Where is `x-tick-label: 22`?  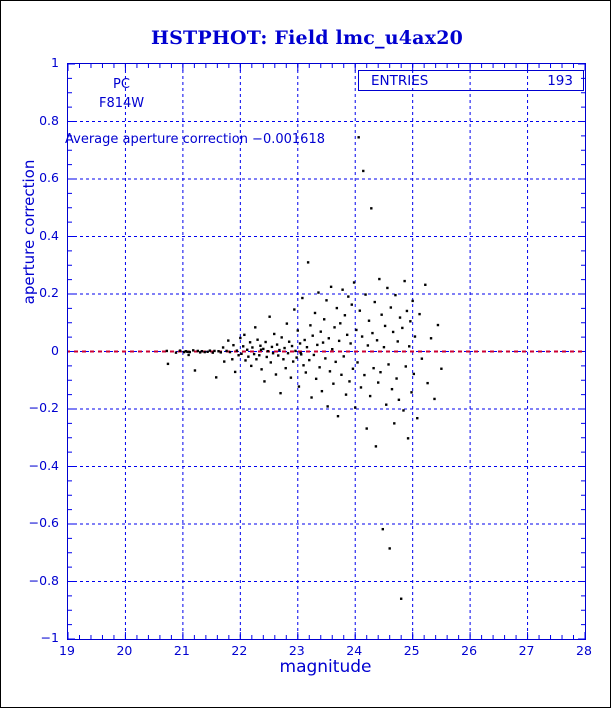
x-tick-label: 22 is located at coordinates (239, 650).